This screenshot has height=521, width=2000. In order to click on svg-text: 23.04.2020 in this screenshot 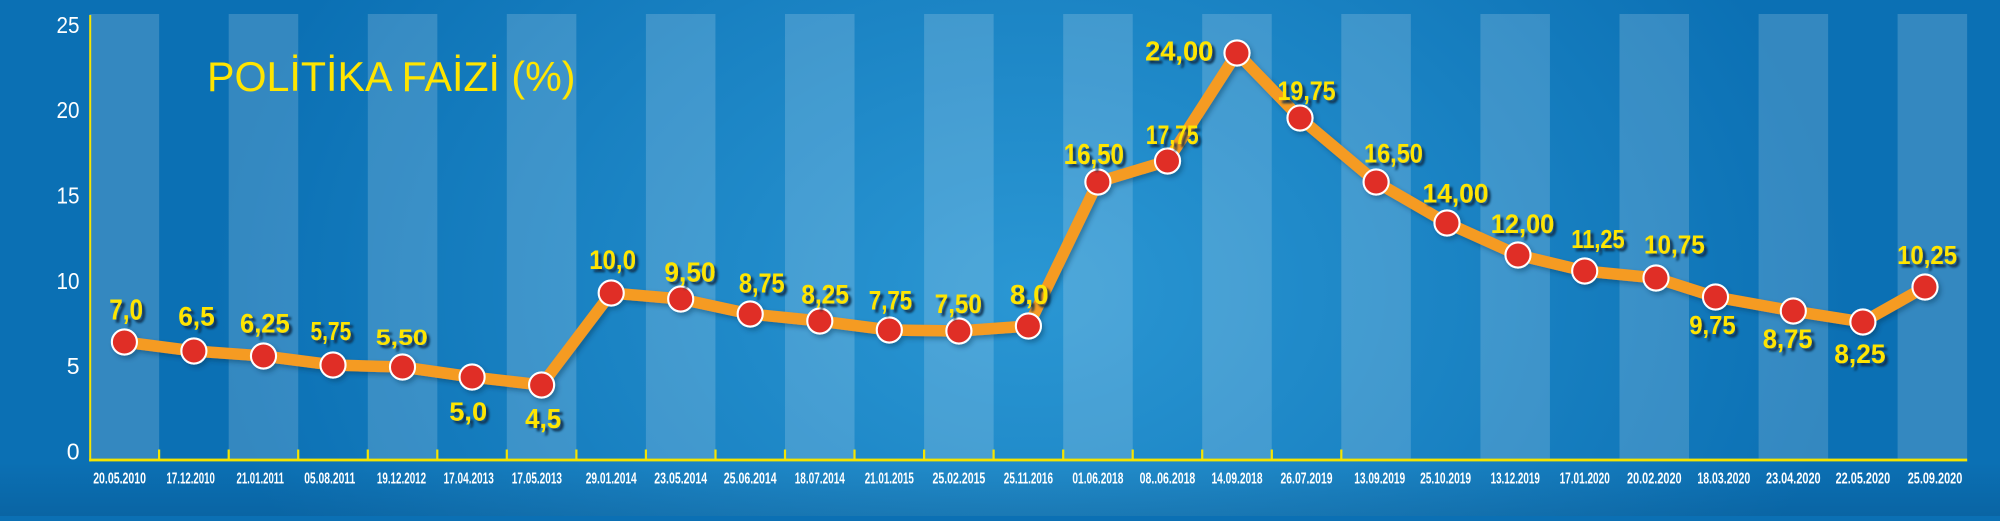, I will do `click(1793, 479)`.